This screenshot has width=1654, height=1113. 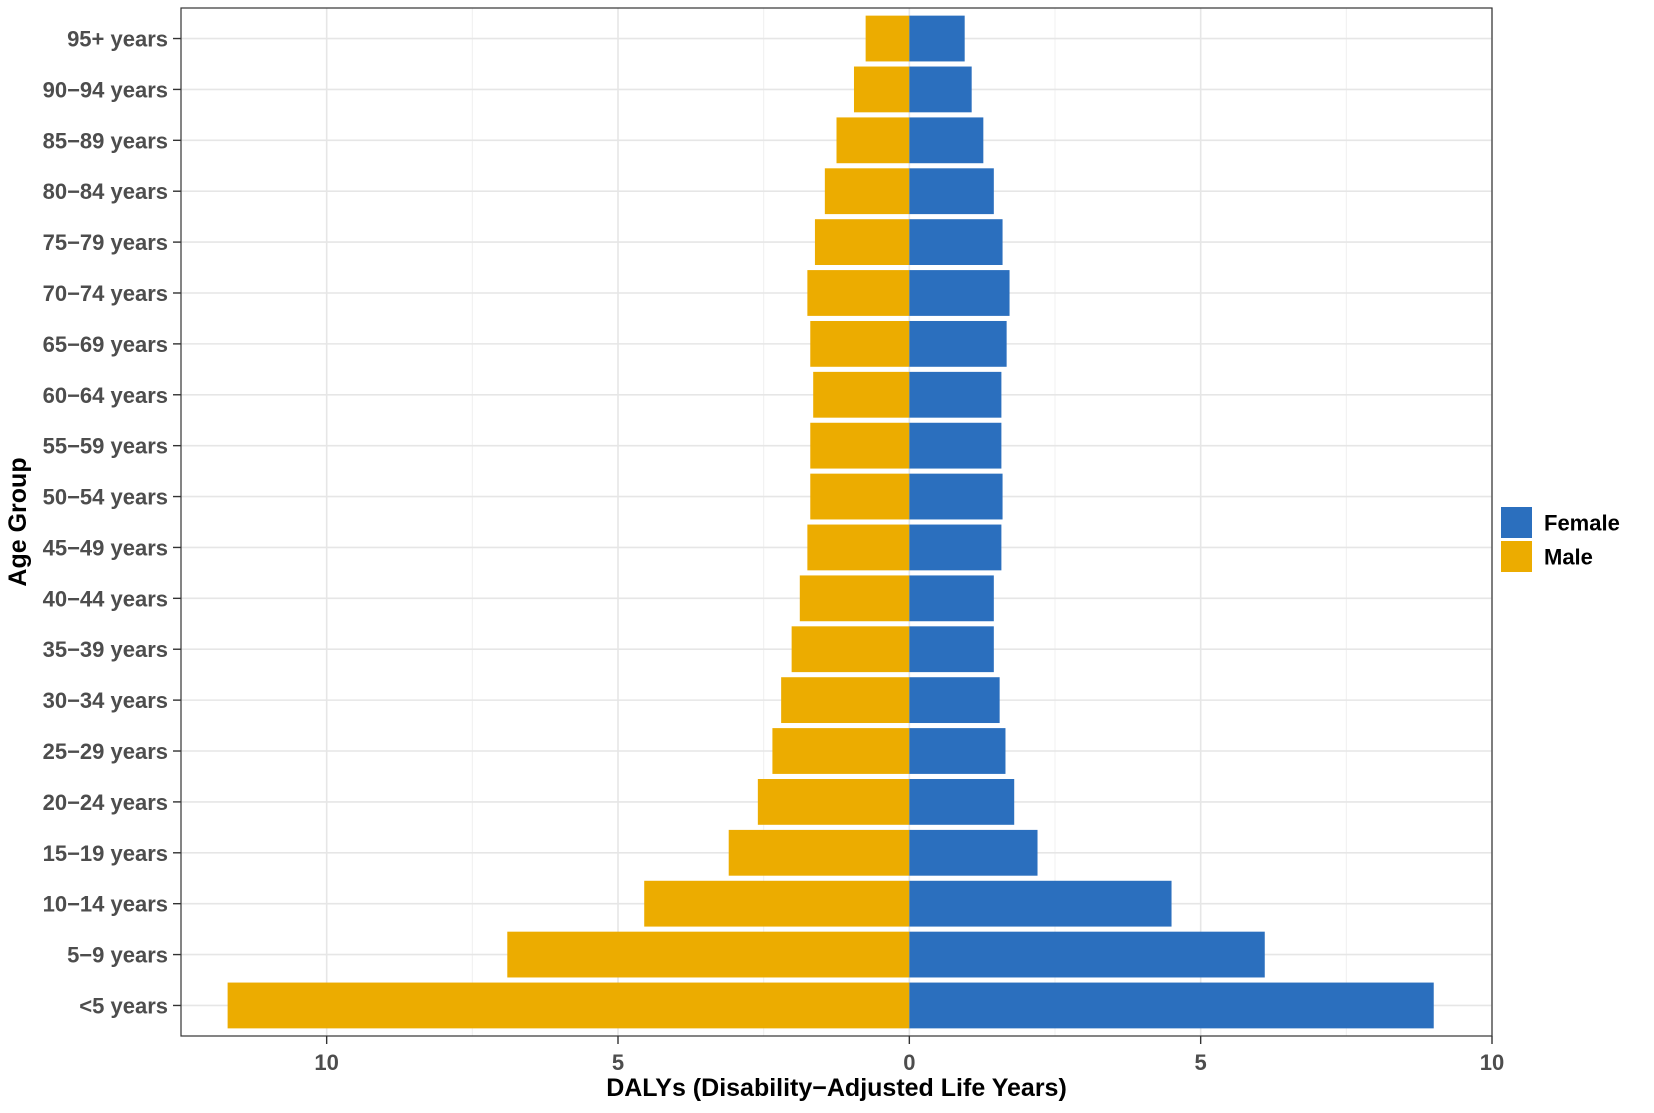 I want to click on y-tick-label: 80−84 years, so click(x=105, y=191).